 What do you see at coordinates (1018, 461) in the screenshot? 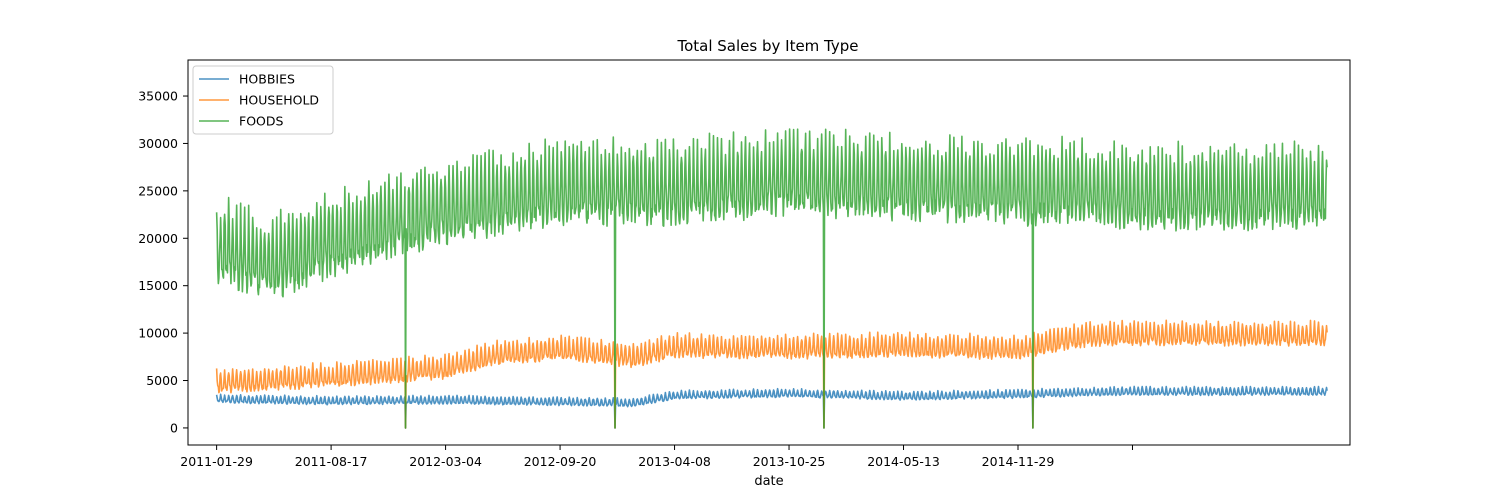
I see `x-tick-label: 2014-11-29` at bounding box center [1018, 461].